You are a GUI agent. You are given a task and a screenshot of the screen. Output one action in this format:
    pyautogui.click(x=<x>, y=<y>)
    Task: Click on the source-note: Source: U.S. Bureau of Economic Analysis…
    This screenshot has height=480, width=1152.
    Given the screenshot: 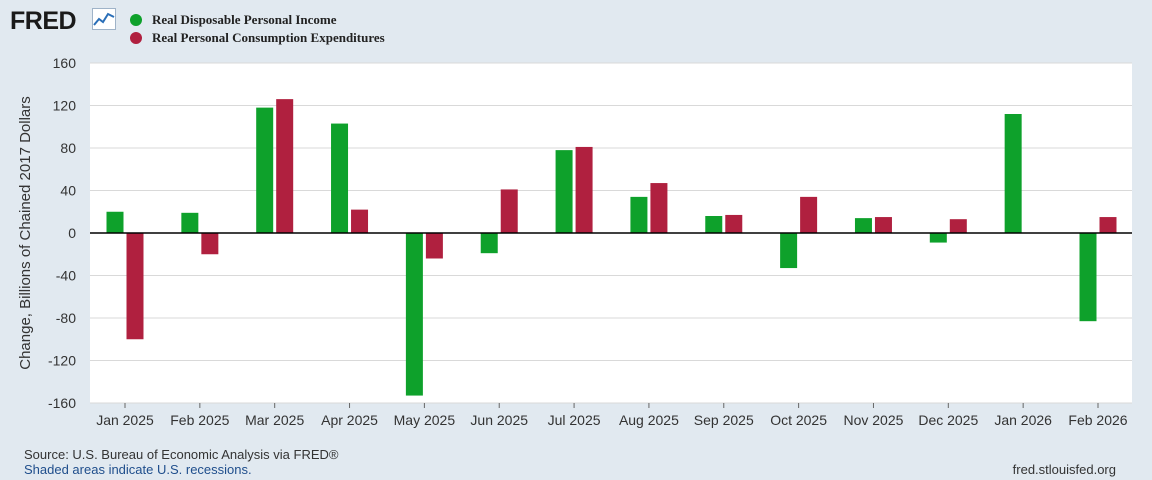 What is the action you would take?
    pyautogui.click(x=181, y=454)
    